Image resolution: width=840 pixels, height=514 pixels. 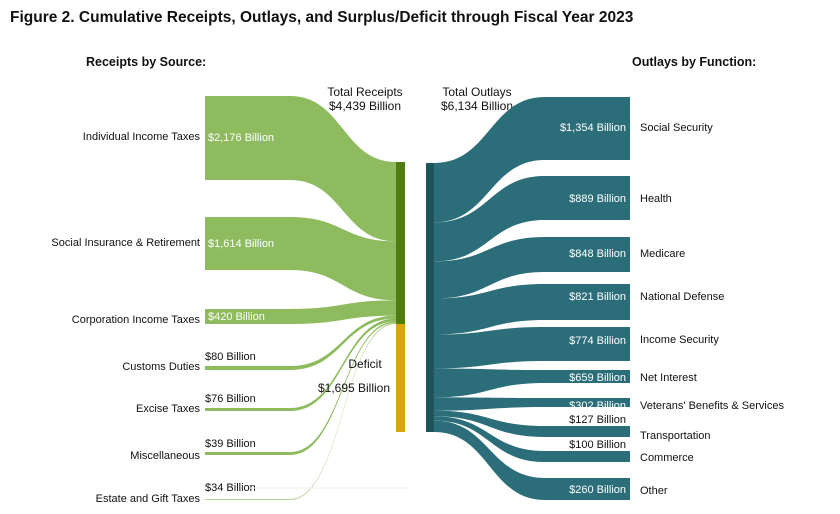 I want to click on outlay-category-label: Medicare, so click(x=662, y=254).